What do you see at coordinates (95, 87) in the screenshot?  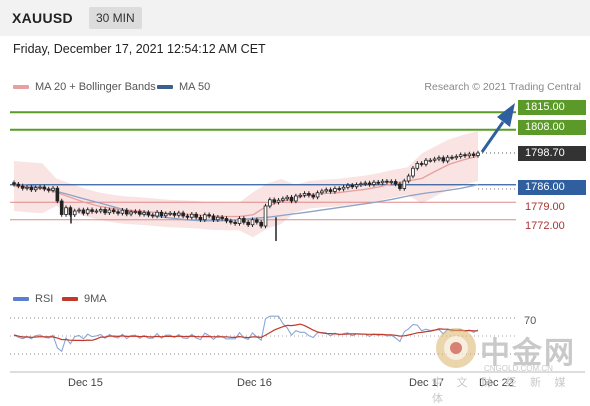 I see `ma20-label: MA 20 + Bollinger Bands` at bounding box center [95, 87].